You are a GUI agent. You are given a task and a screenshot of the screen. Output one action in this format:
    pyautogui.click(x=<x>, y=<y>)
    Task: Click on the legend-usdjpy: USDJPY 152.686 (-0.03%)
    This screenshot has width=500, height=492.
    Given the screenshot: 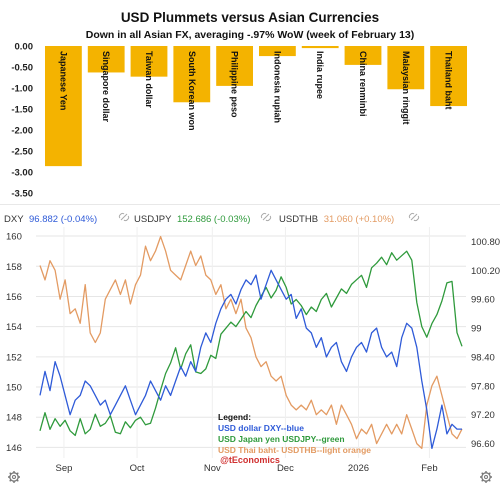 What is the action you would take?
    pyautogui.click(x=192, y=219)
    